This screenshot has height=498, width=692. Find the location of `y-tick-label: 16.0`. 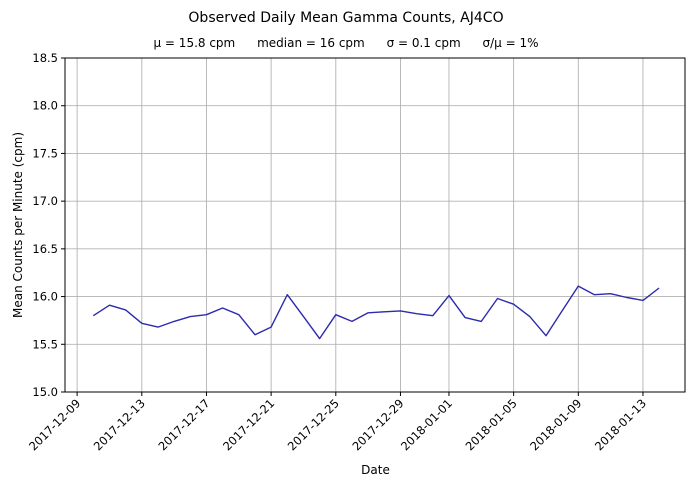

y-tick-label: 16.0 is located at coordinates (45, 297).